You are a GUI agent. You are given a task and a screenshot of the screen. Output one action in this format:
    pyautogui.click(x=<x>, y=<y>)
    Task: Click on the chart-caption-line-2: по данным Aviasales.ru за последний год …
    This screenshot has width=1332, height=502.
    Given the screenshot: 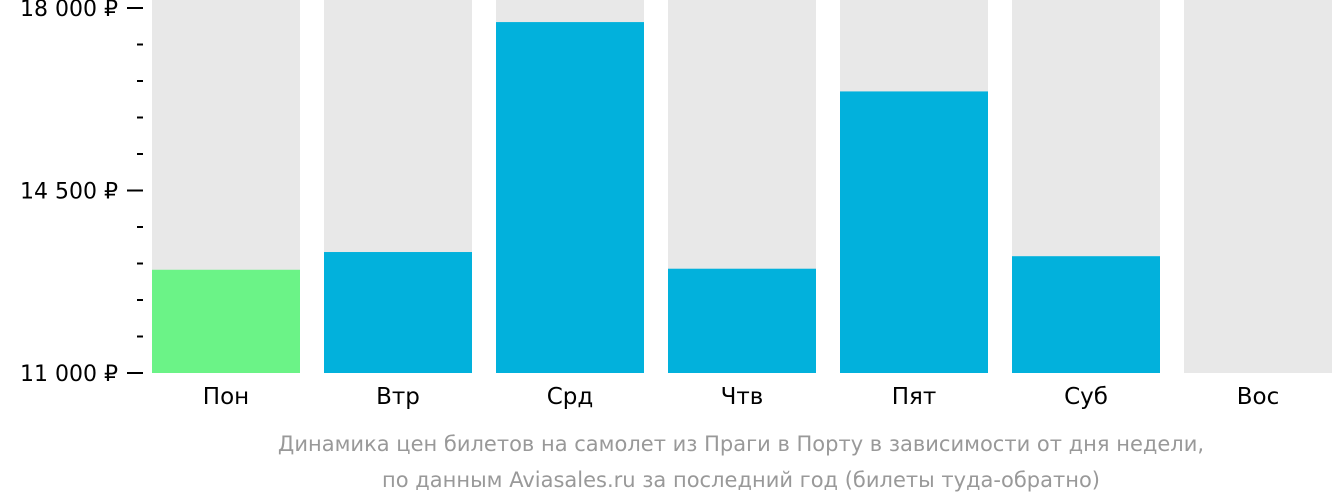 What is the action you would take?
    pyautogui.click(x=741, y=480)
    